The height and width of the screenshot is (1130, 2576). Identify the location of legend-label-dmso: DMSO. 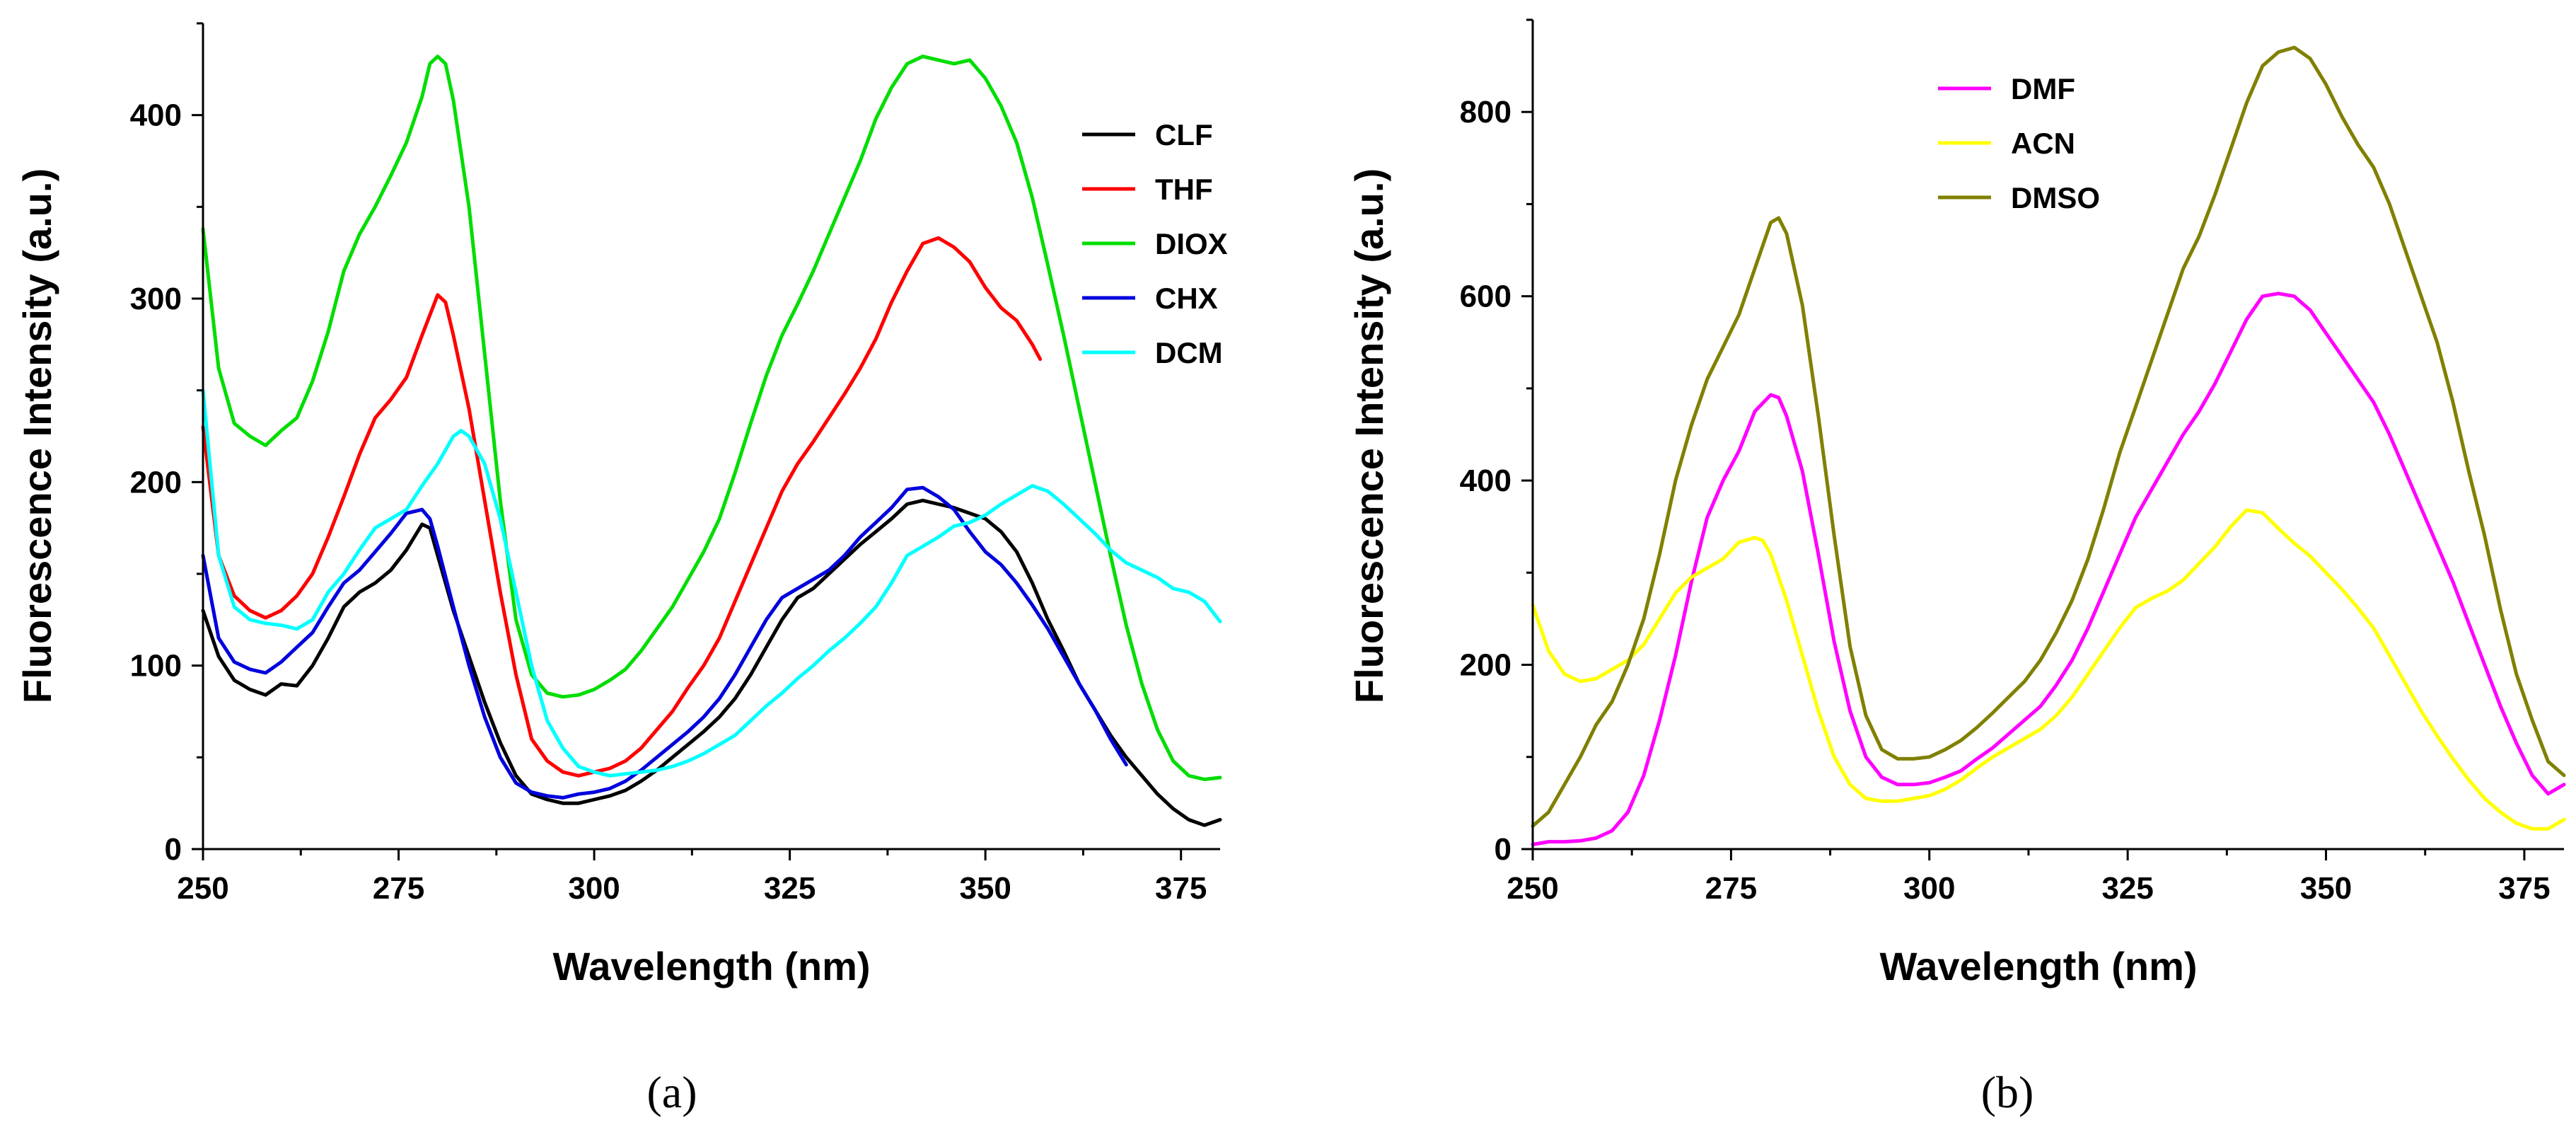
(2055, 198).